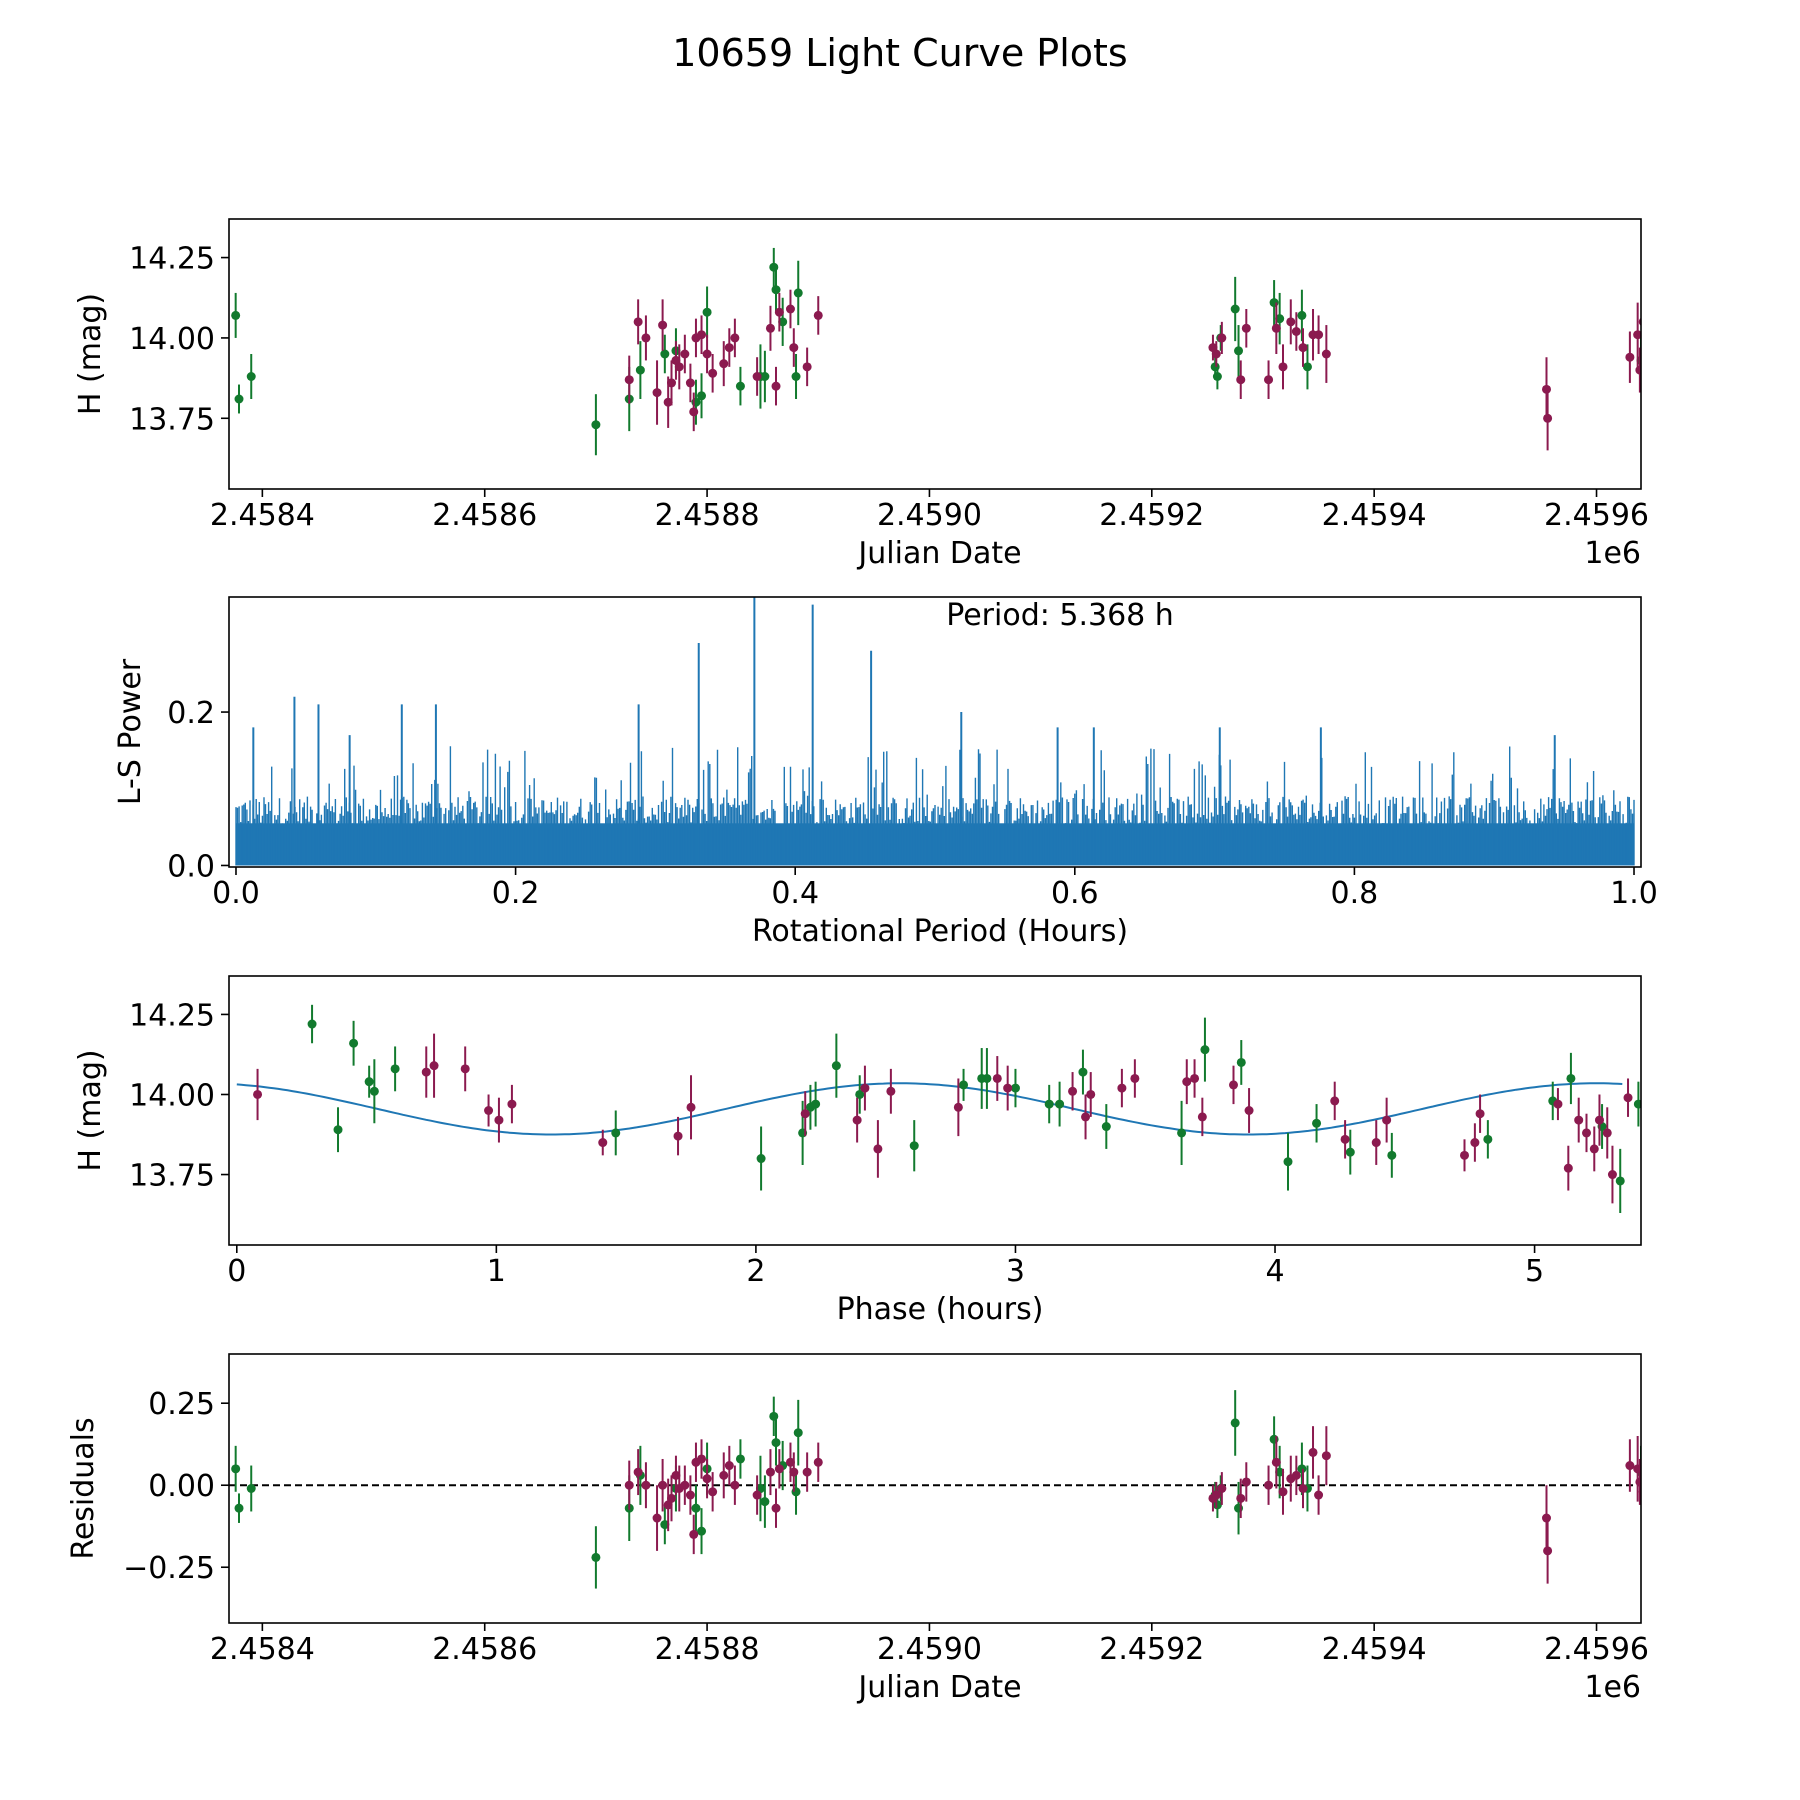 The width and height of the screenshot is (1800, 1800). I want to click on x-offset-label: 1e6, so click(1612, 553).